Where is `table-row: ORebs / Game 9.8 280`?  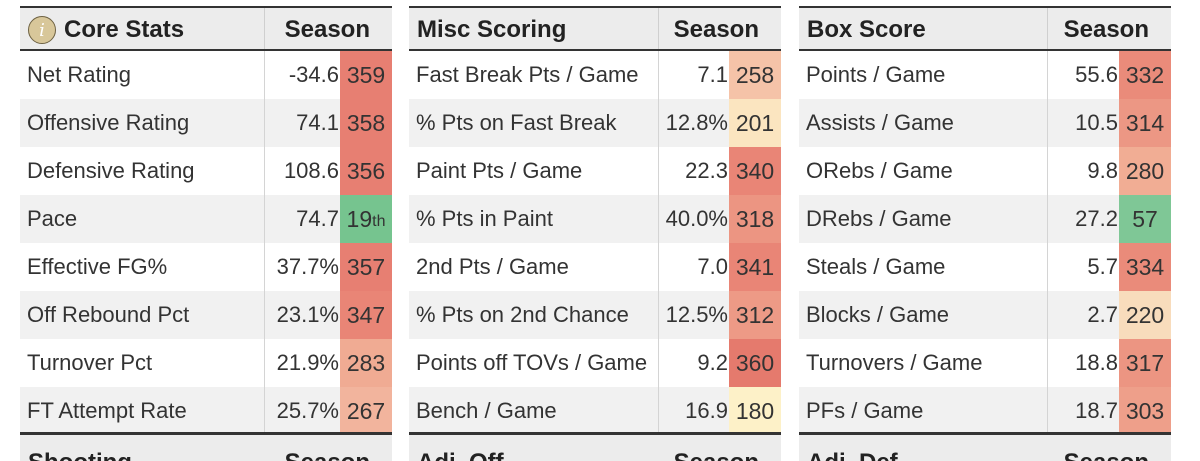
table-row: ORebs / Game 9.8 280 is located at coordinates (985, 171).